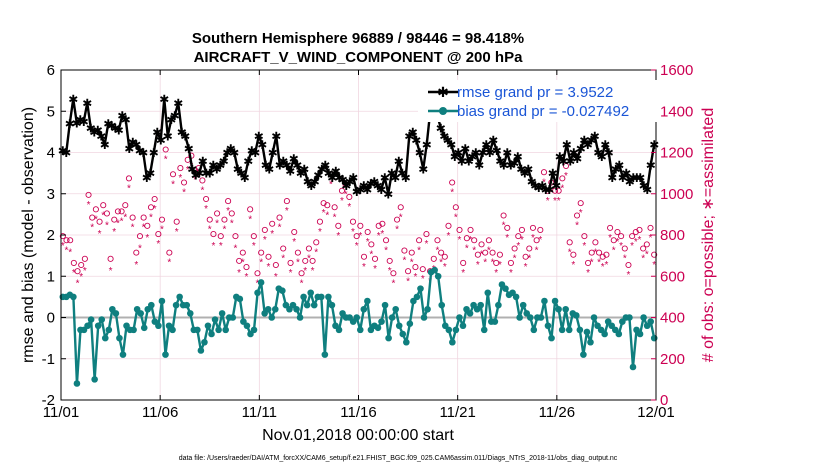 The width and height of the screenshot is (830, 475). Describe the element at coordinates (51, 153) in the screenshot. I see `y-tick-label: 4` at that location.